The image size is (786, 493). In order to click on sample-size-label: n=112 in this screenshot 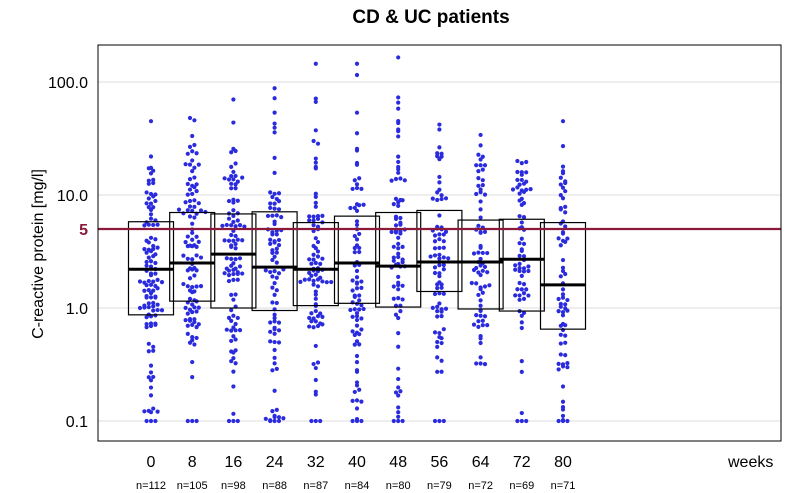, I will do `click(151, 486)`.